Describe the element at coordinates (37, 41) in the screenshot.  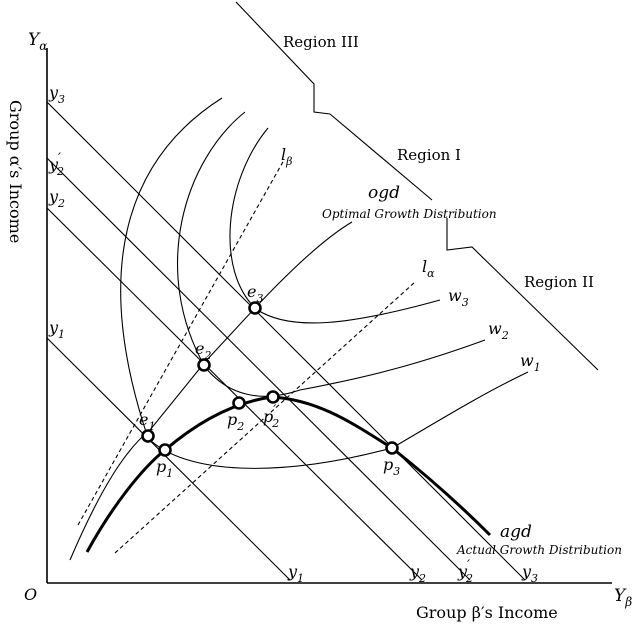
I see `y-axis-symbol: Yα` at that location.